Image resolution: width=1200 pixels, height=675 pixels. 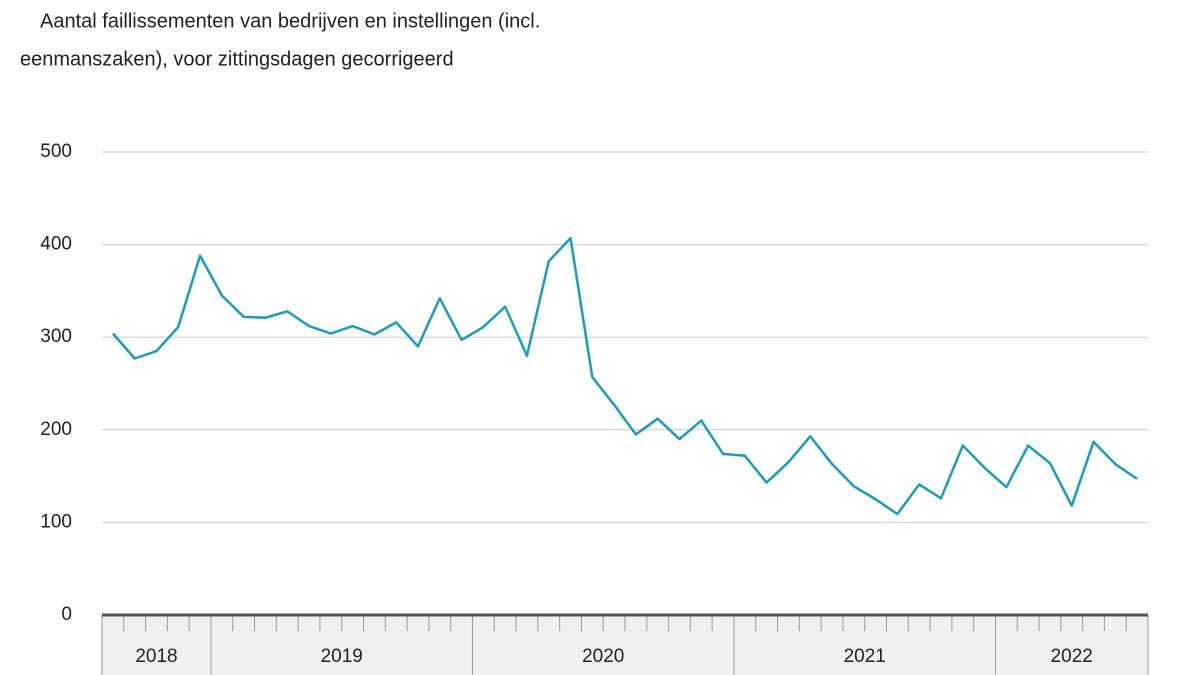 What do you see at coordinates (603, 656) in the screenshot?
I see `x-group-label: 2020` at bounding box center [603, 656].